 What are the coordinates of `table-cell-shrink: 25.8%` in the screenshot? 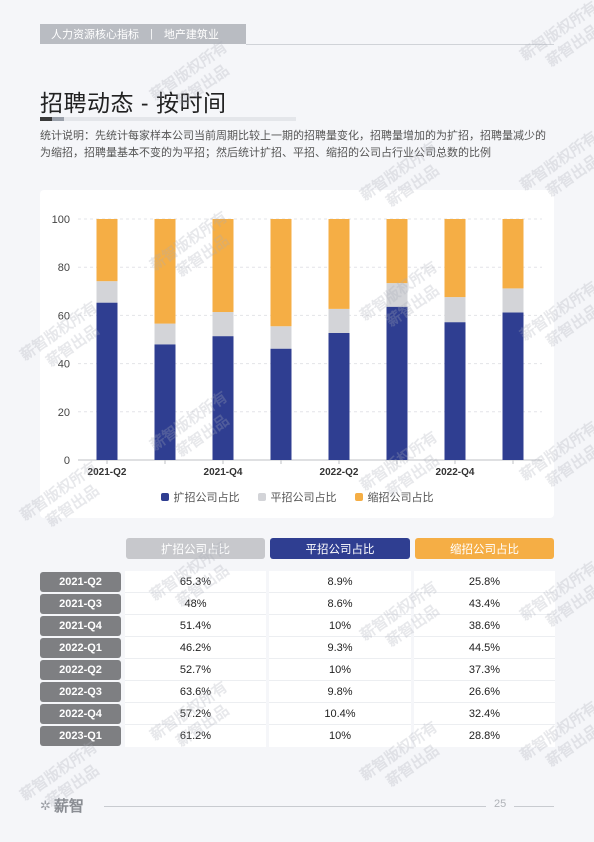 It's located at (484, 582).